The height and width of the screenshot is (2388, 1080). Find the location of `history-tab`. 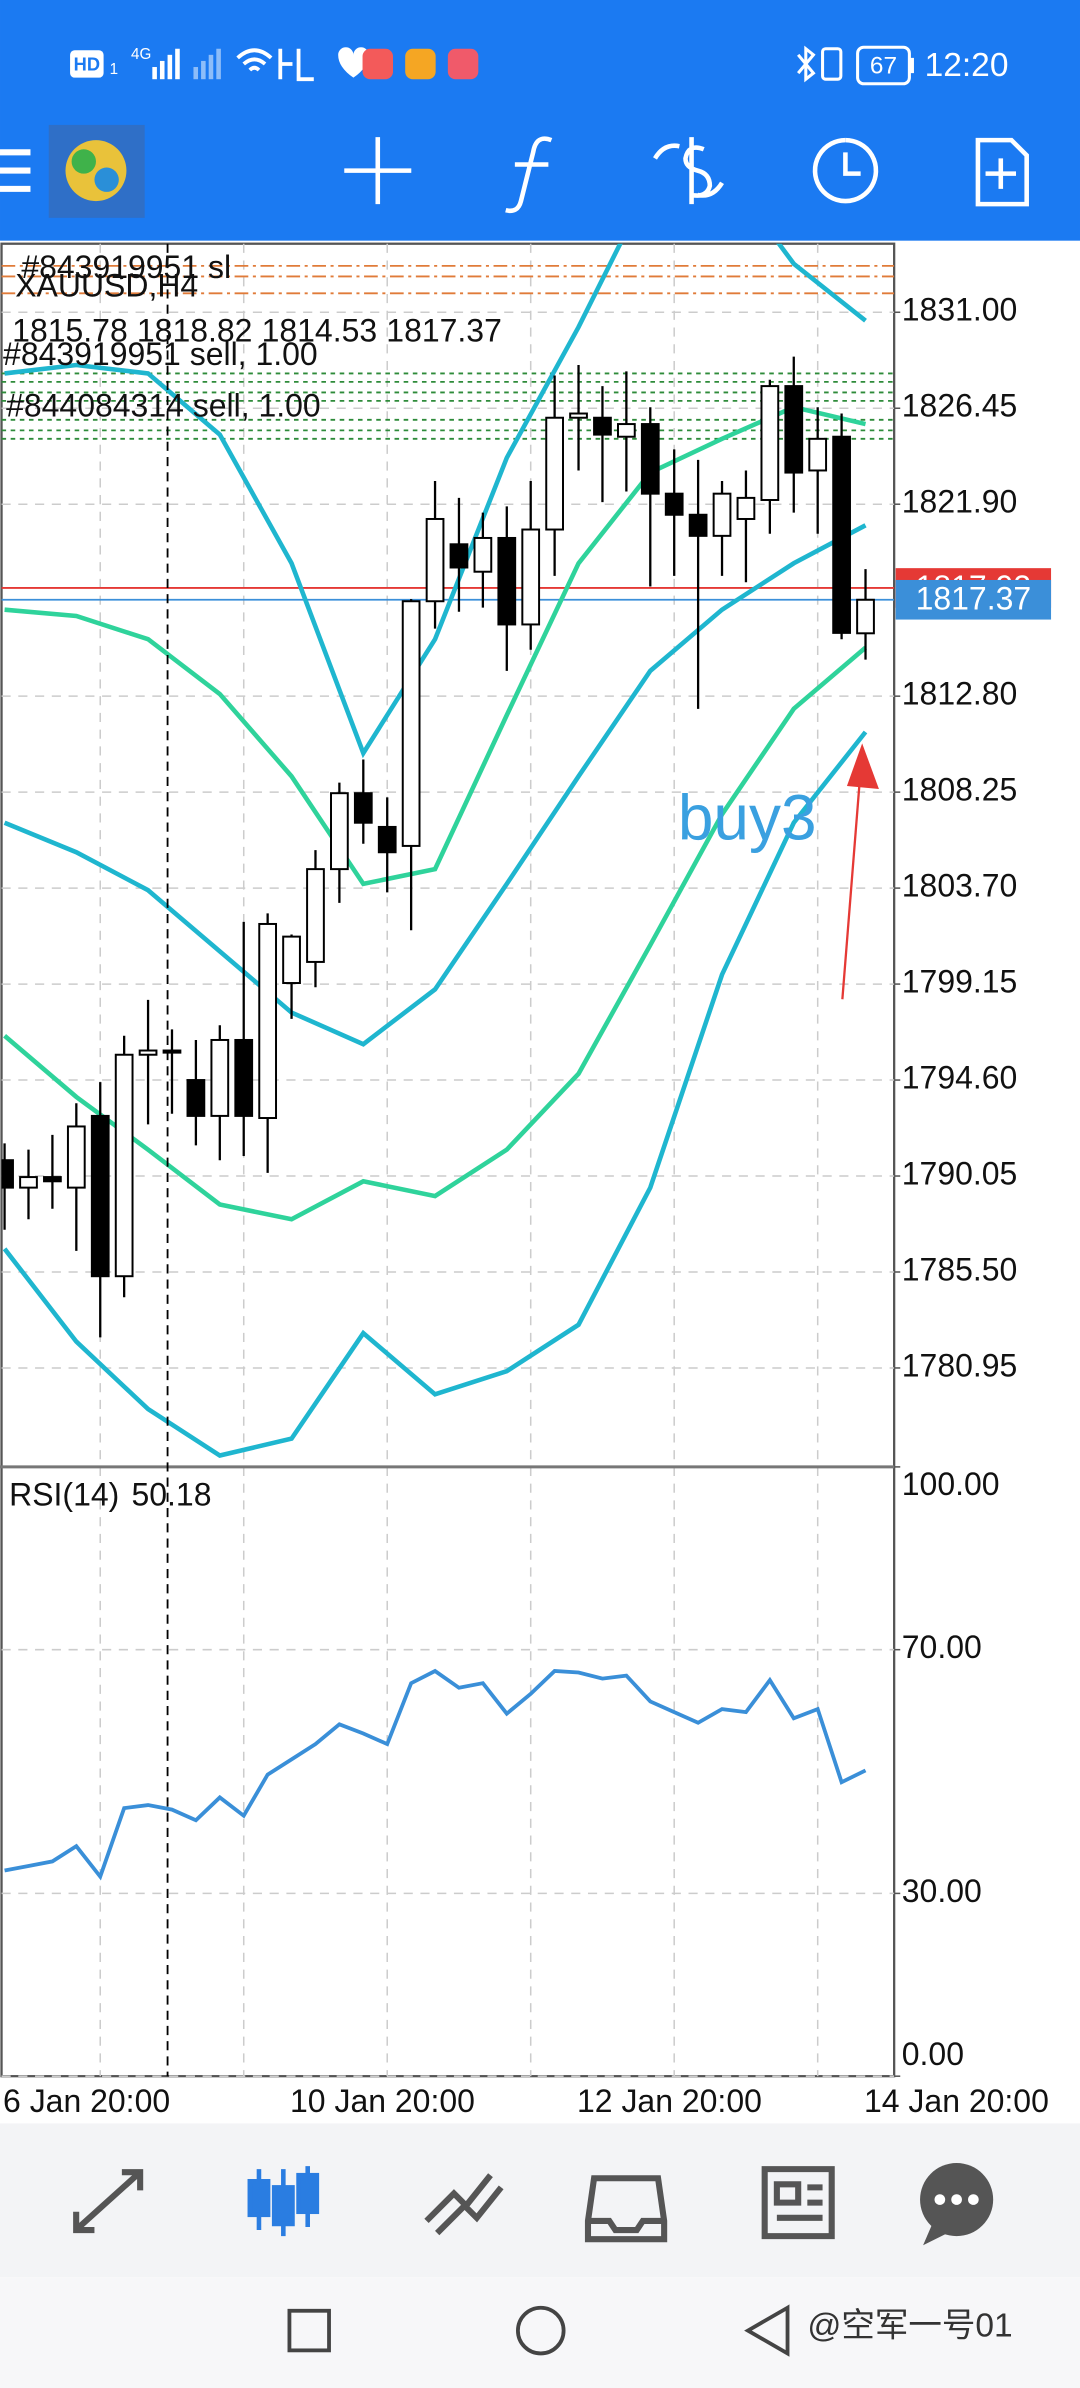

history-tab is located at coordinates (626, 2209).